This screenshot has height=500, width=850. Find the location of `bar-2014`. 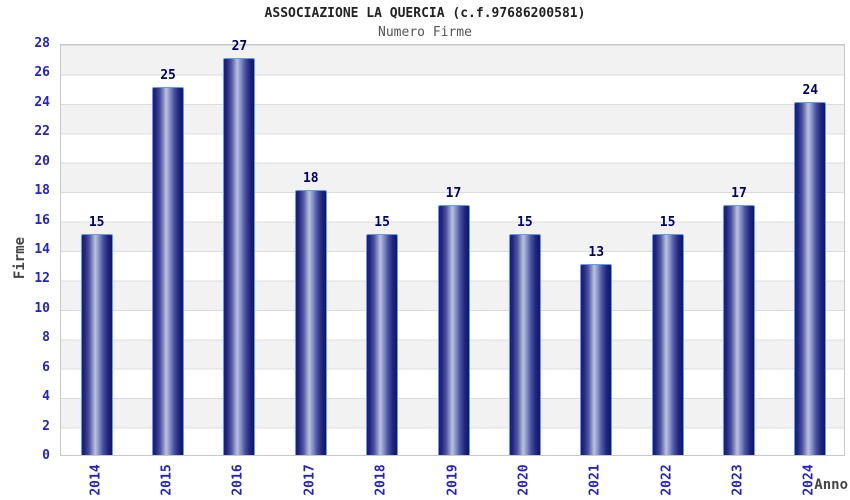

bar-2014 is located at coordinates (96, 344).